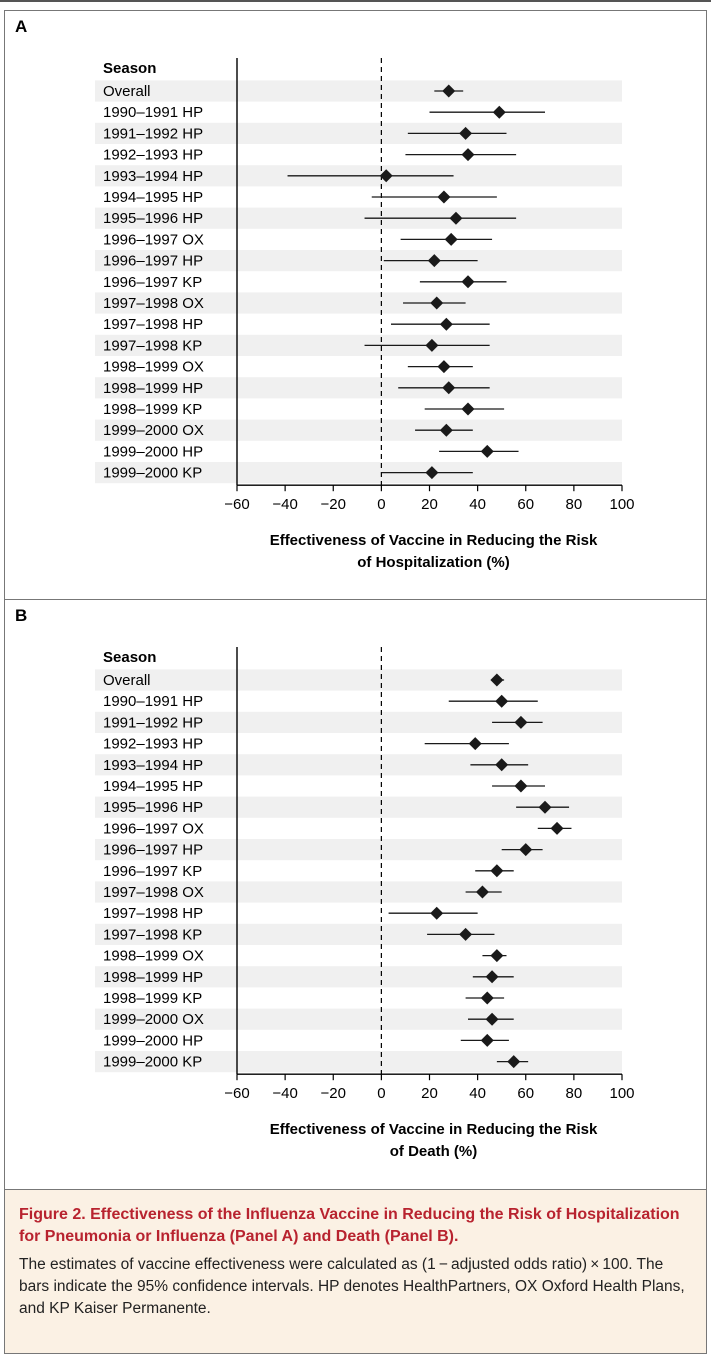 The height and width of the screenshot is (1360, 711). What do you see at coordinates (355, 1) in the screenshot?
I see `top-rule` at bounding box center [355, 1].